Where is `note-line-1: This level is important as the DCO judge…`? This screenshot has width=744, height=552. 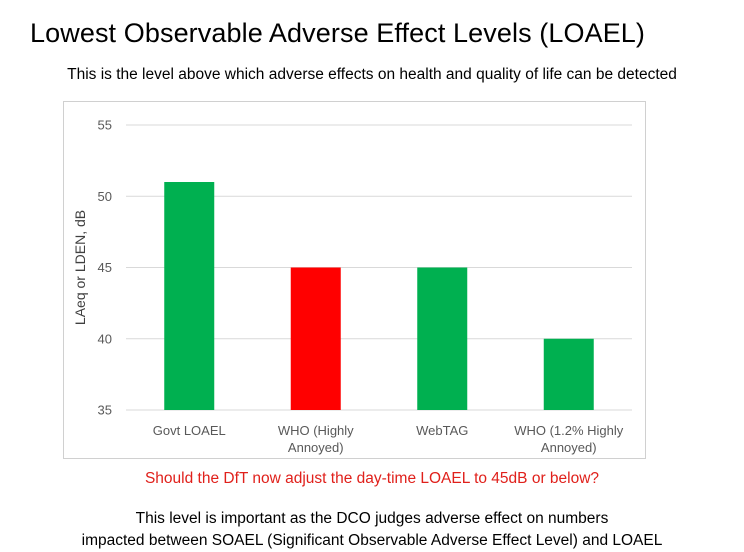
note-line-1: This level is important as the DCO judge… is located at coordinates (372, 518).